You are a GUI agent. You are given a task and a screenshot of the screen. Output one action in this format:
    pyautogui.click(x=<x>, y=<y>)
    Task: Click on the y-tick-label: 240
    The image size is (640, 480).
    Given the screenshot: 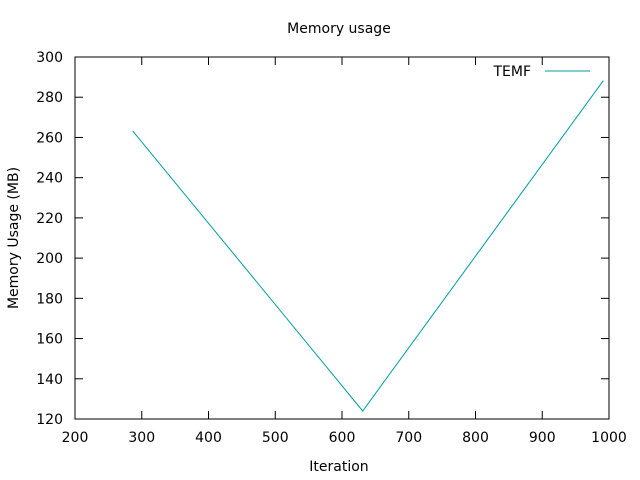 What is the action you would take?
    pyautogui.click(x=49, y=179)
    